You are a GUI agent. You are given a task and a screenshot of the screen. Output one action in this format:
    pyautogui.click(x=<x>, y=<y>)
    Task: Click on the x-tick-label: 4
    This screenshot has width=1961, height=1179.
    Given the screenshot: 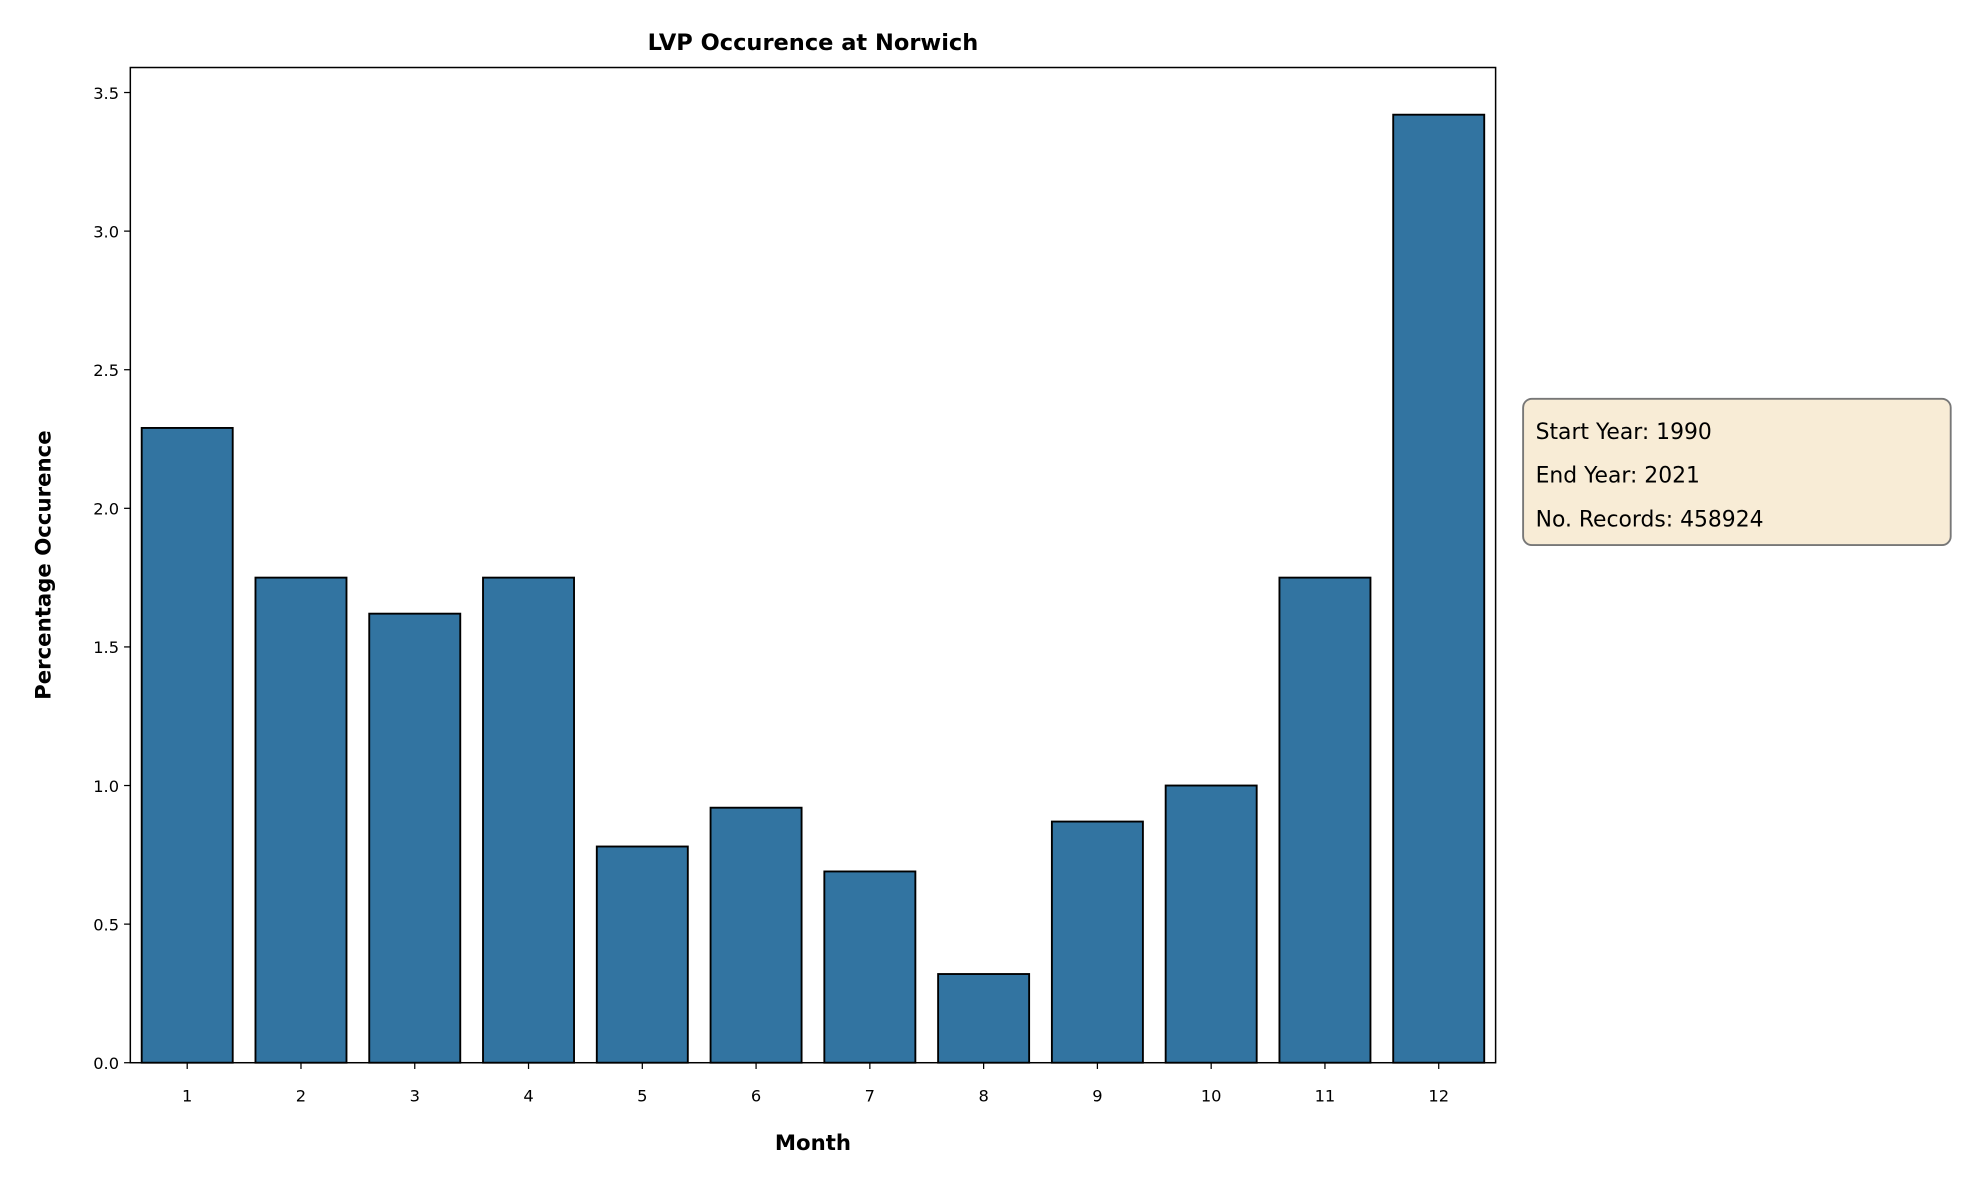 What is the action you would take?
    pyautogui.click(x=528, y=1095)
    